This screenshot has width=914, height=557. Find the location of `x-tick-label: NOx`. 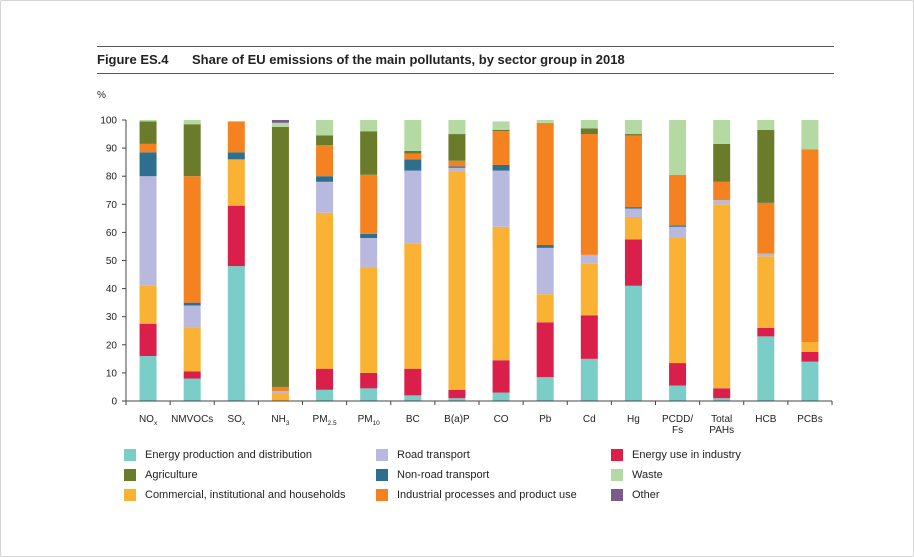

x-tick-label: NOx is located at coordinates (148, 420).